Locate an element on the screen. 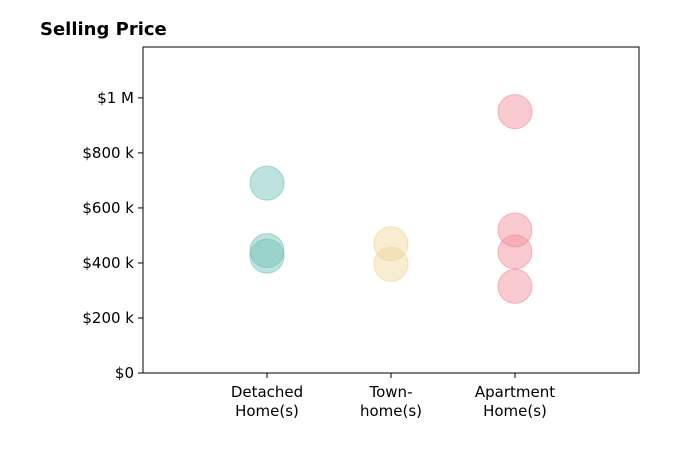 The image size is (679, 466). x-tick-label: Detached is located at coordinates (267, 392).